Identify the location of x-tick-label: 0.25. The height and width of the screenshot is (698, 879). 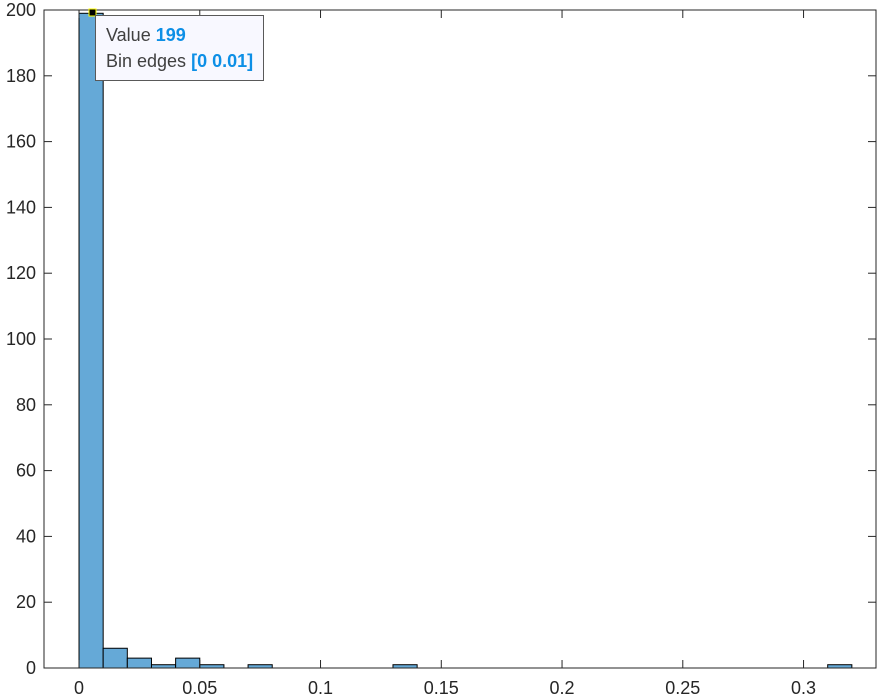
(682, 688).